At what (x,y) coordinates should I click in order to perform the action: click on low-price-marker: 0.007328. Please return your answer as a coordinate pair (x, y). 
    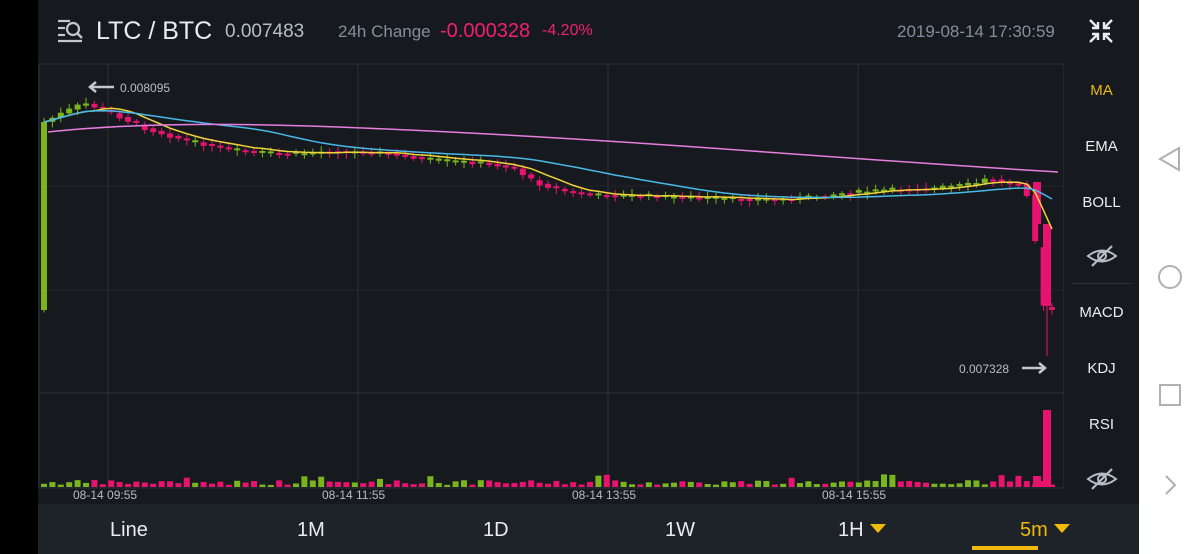
    Looking at the image, I should click on (1003, 369).